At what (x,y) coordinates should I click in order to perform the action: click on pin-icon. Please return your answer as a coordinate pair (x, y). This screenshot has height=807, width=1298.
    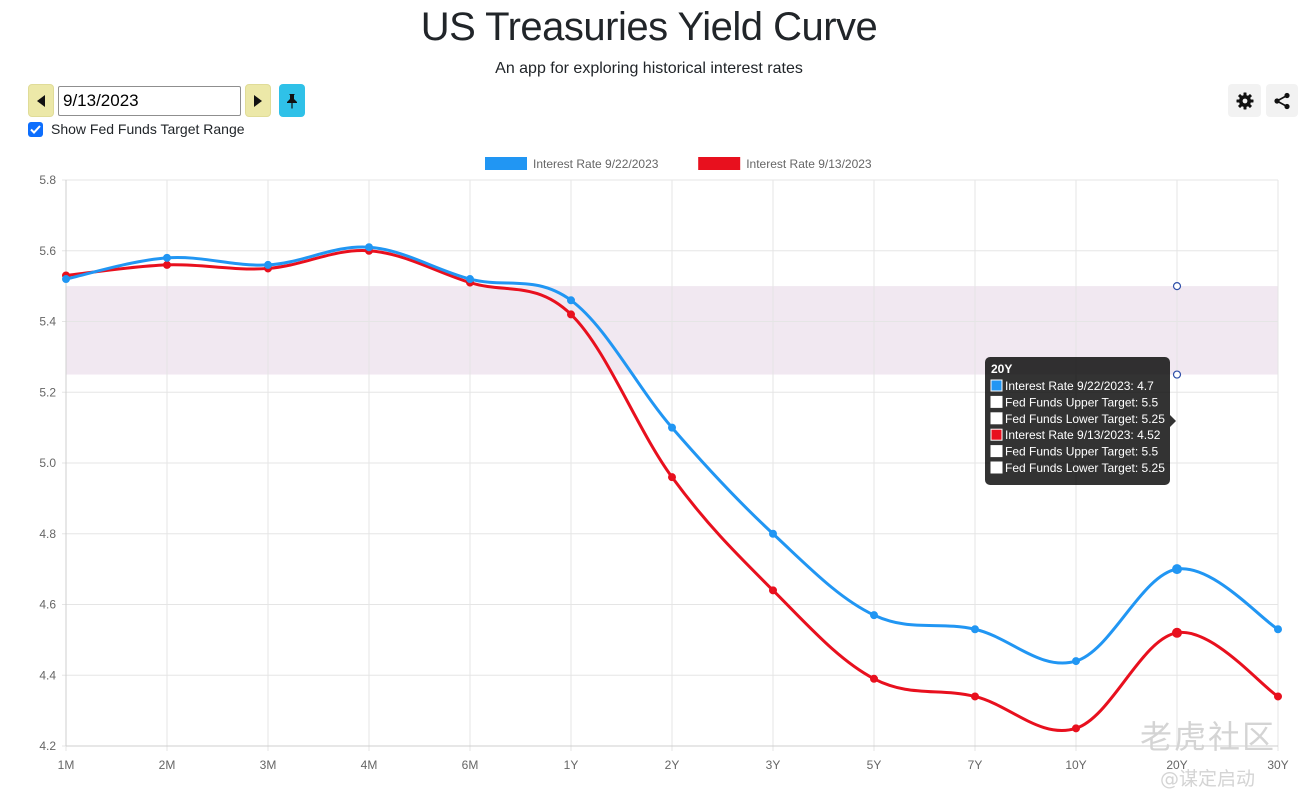
    Looking at the image, I should click on (292, 101).